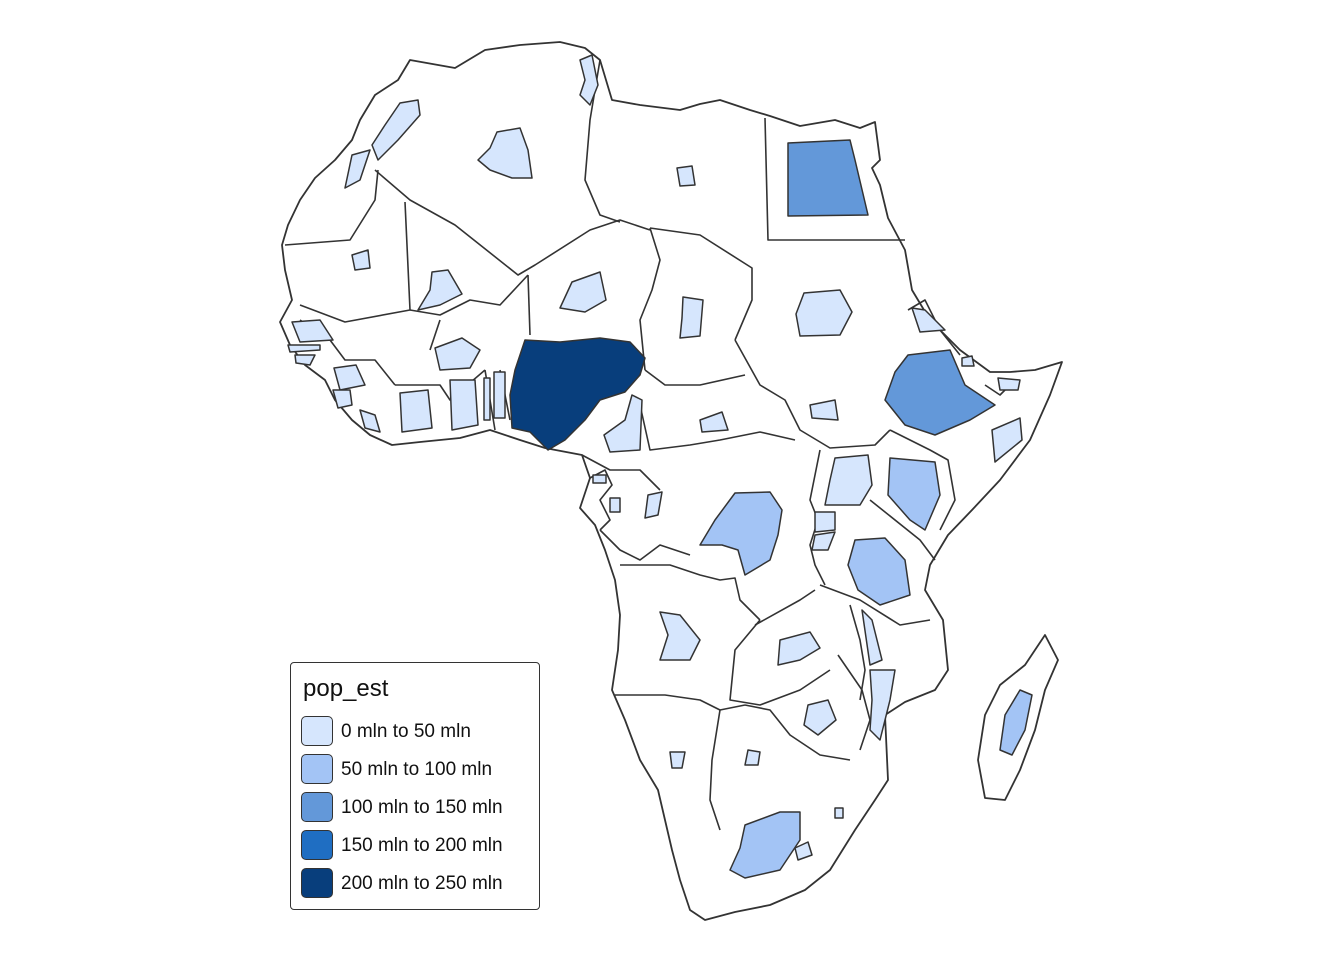  Describe the element at coordinates (686, 176) in the screenshot. I see `country-libya` at that location.